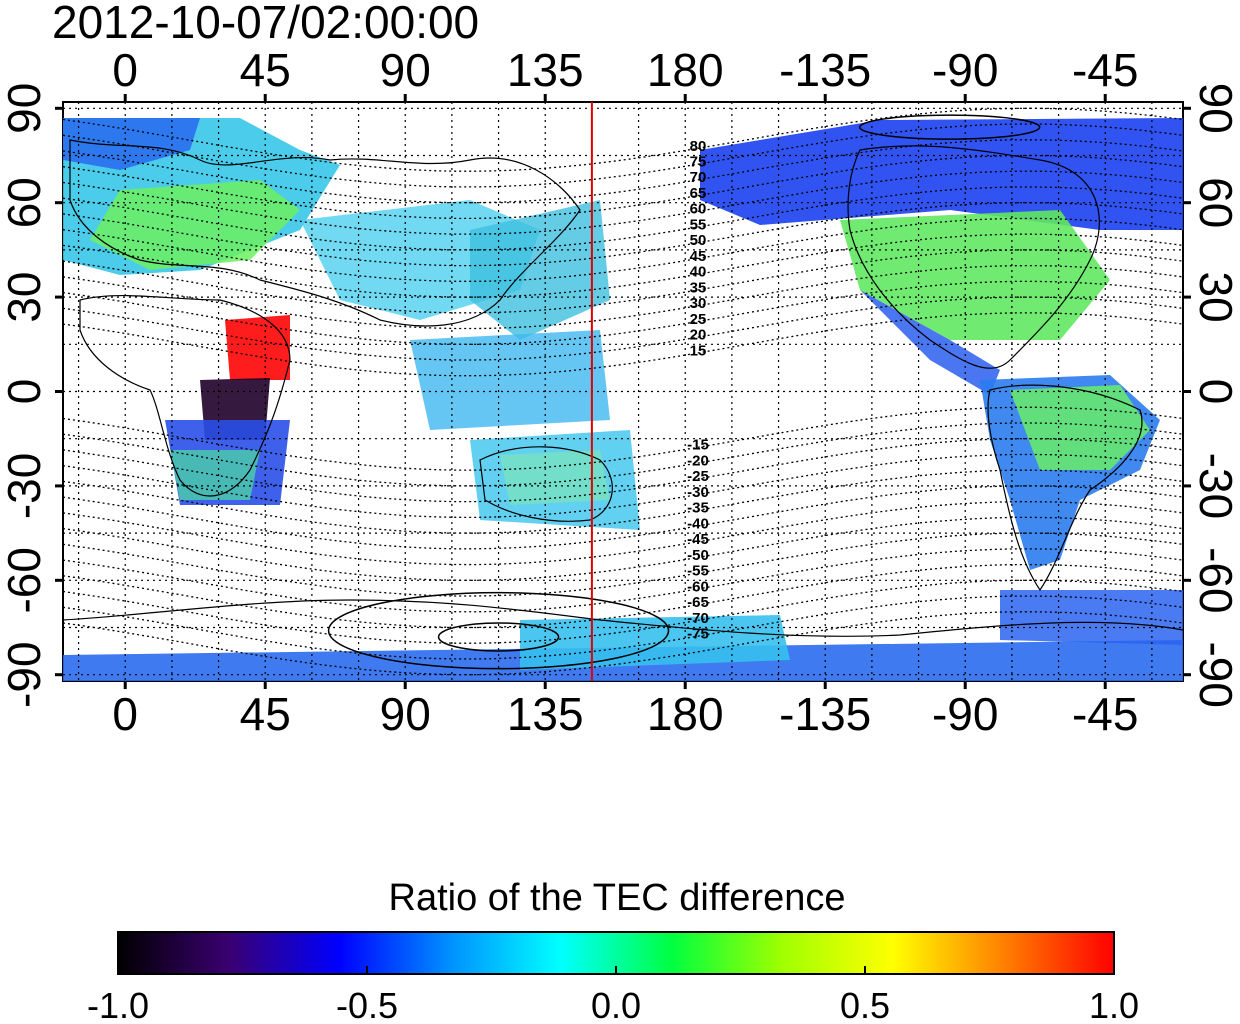 This screenshot has height=1024, width=1240. Describe the element at coordinates (625, 73) in the screenshot. I see `top-longitude-axis: 0 45 90 135 180 -135 -90 -45` at that location.